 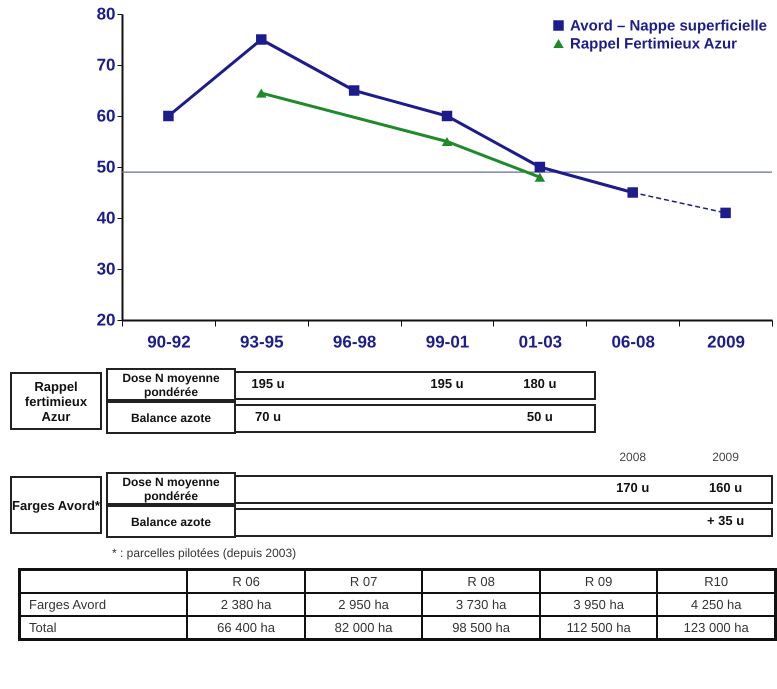 I want to click on text: 70 u, so click(x=268, y=416).